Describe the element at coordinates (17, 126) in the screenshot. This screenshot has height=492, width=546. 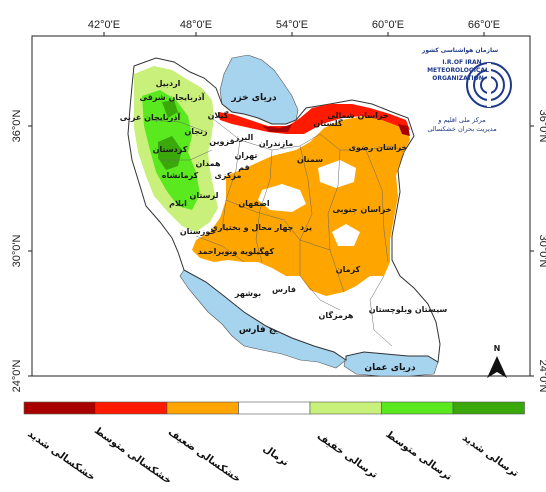
I see `lat-tick-label-left: 36°0'N` at that location.